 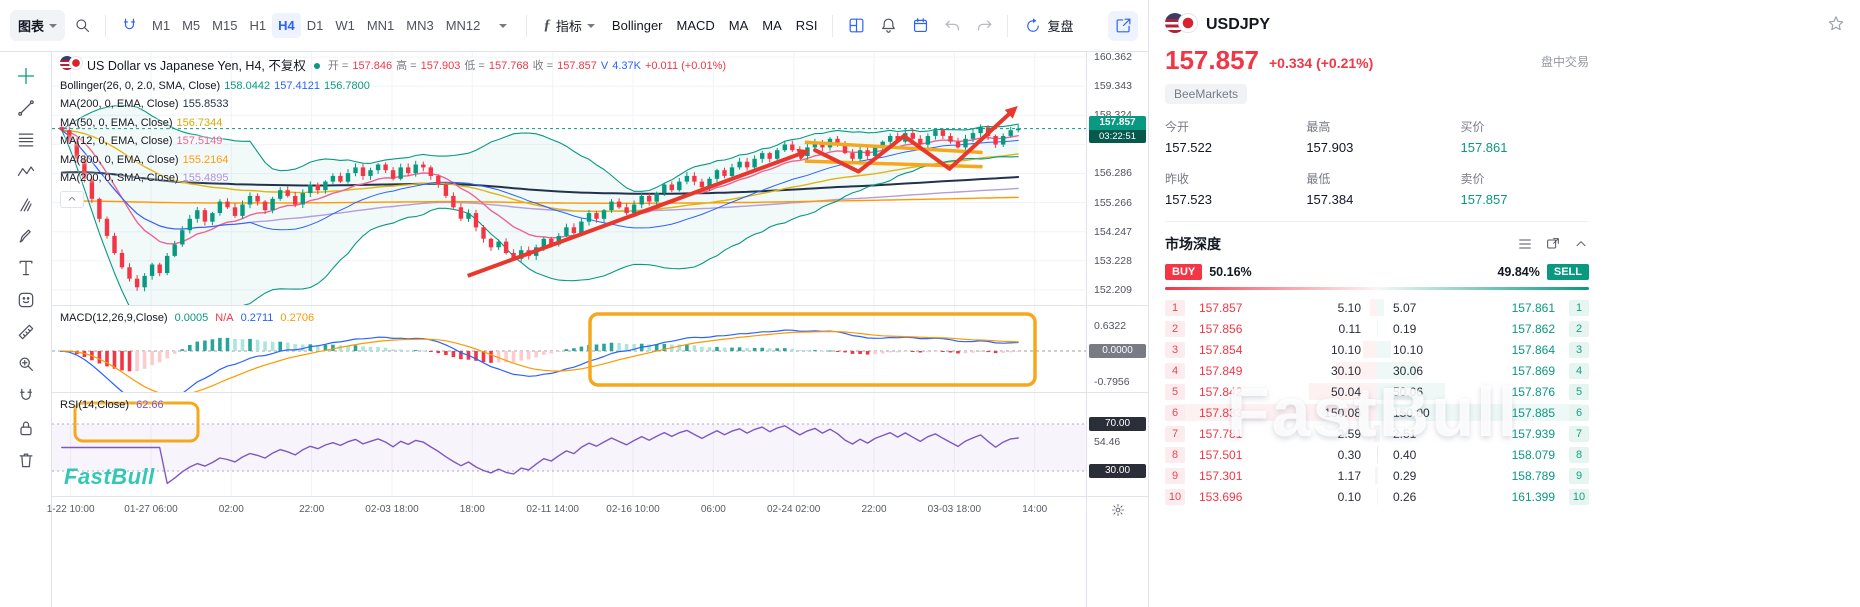 What do you see at coordinates (807, 25) in the screenshot?
I see `quick-indicator-rsi-4: RSI` at bounding box center [807, 25].